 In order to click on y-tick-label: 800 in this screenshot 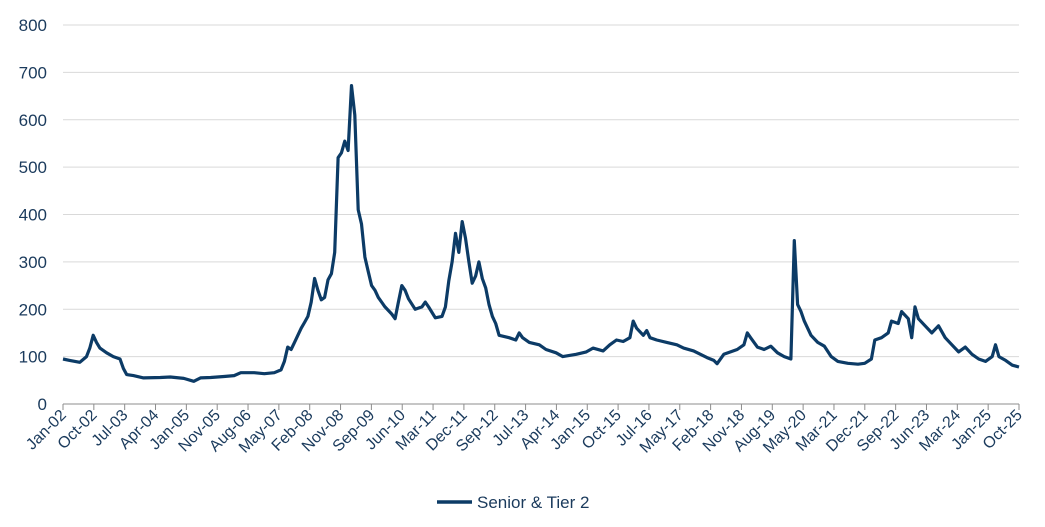, I will do `click(33, 25)`.